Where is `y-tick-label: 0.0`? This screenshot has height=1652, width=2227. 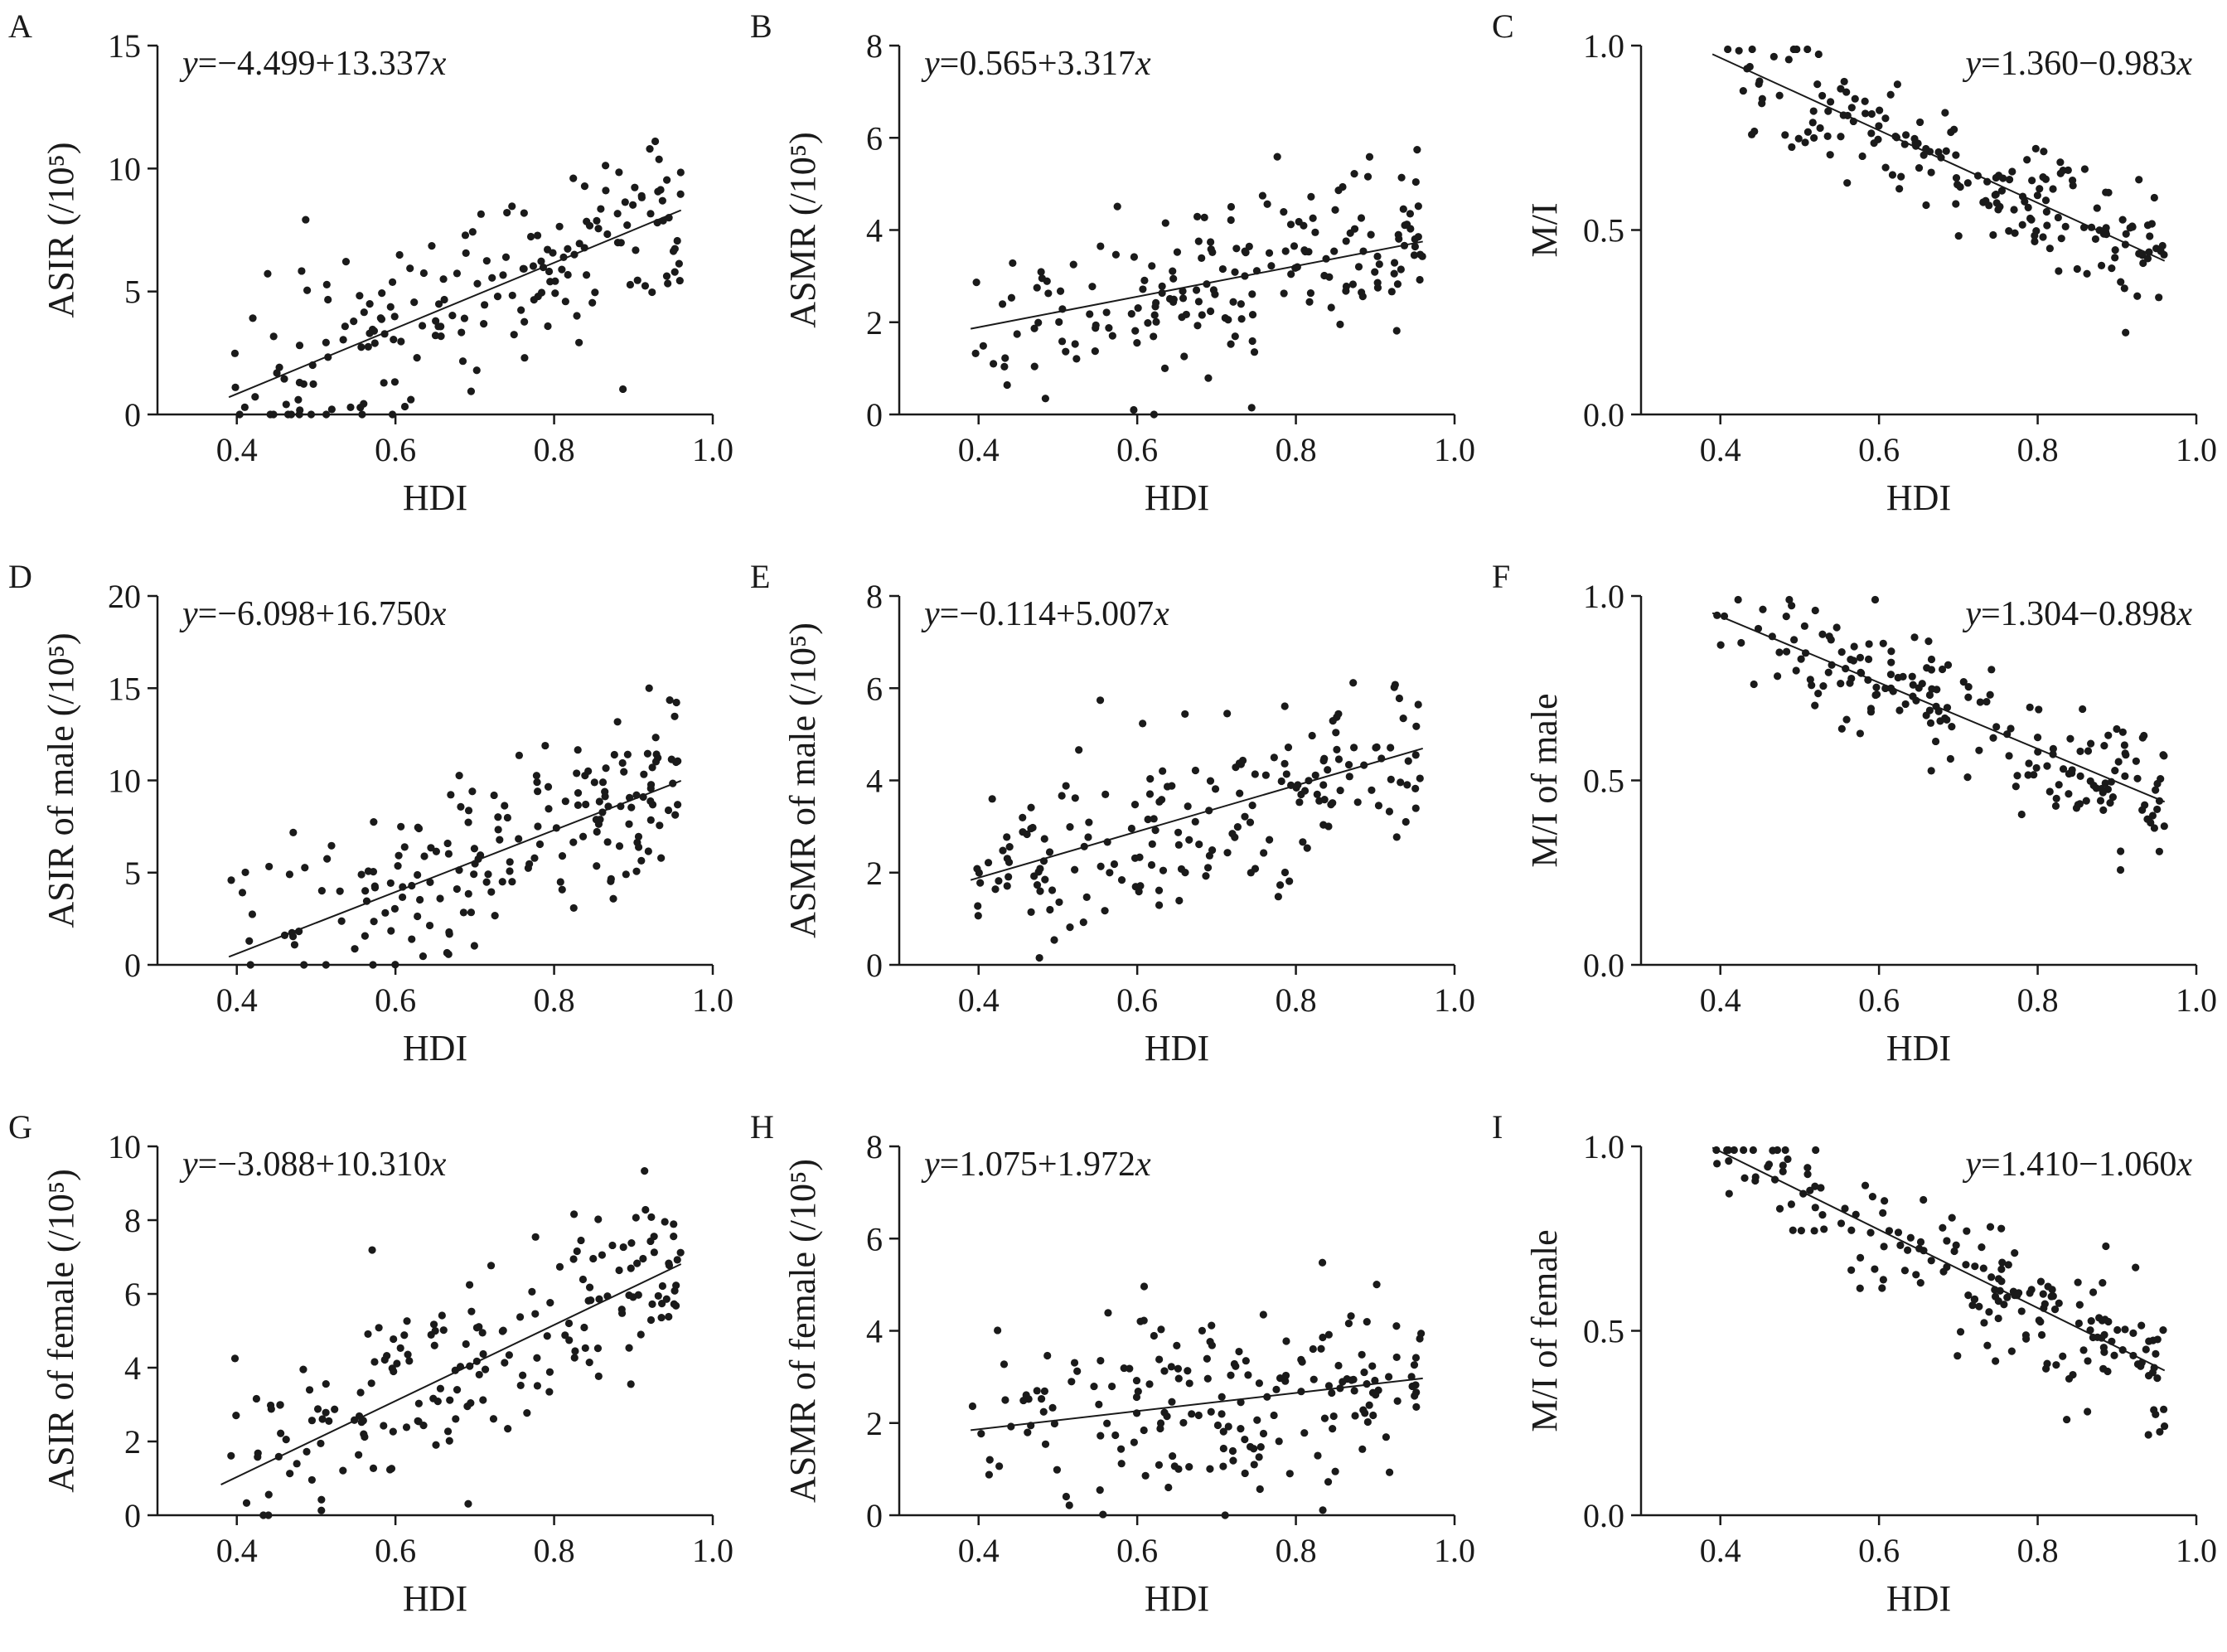
y-tick-label: 0.0 is located at coordinates (1603, 1515).